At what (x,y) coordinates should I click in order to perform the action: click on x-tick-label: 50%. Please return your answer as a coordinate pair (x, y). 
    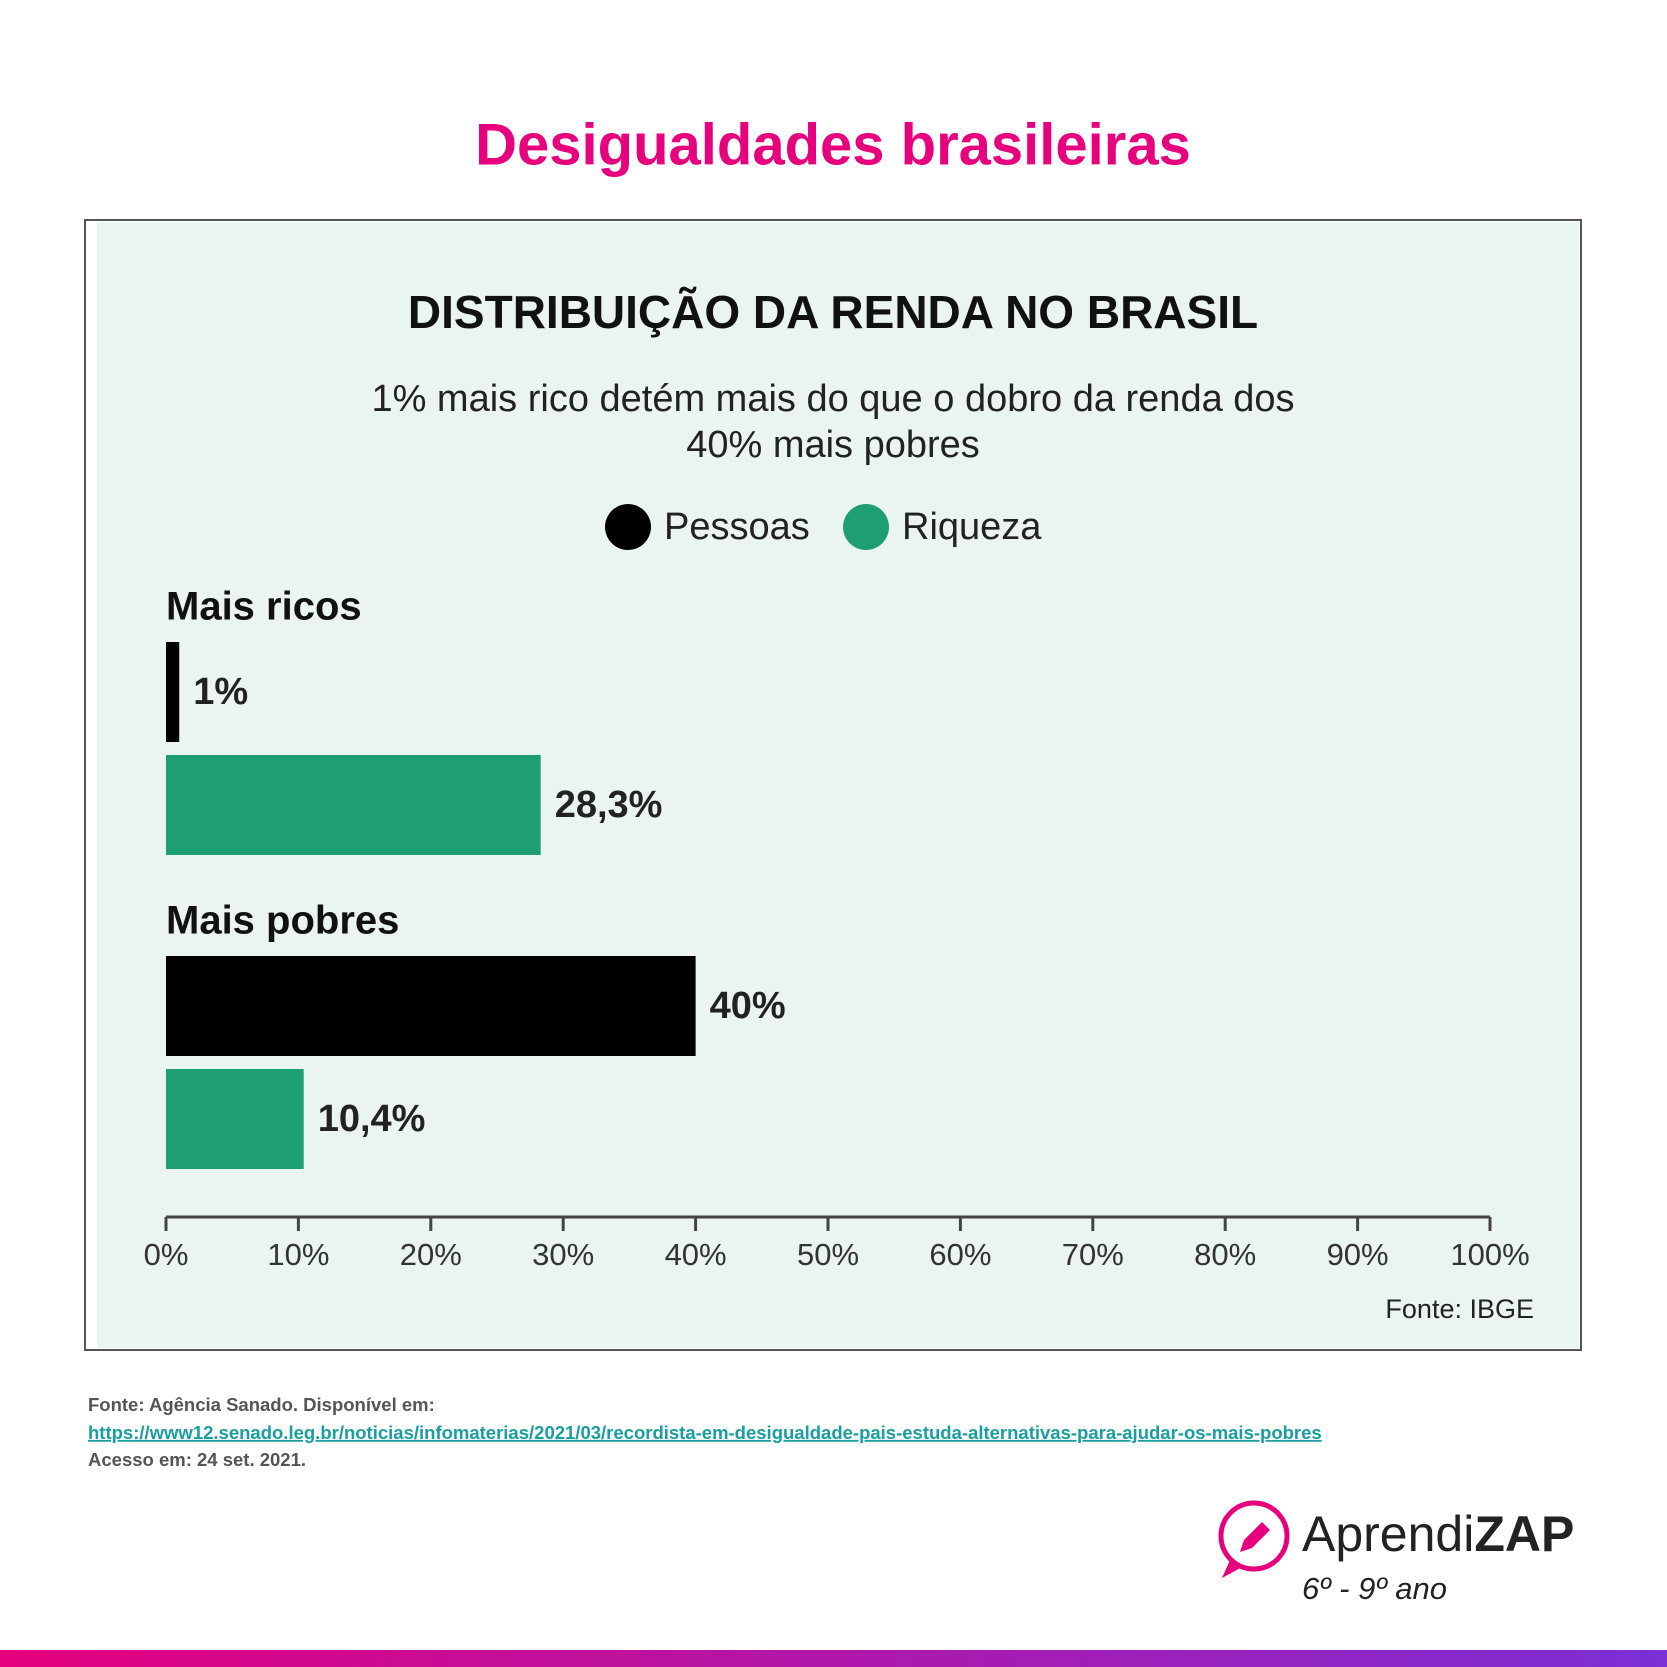
    Looking at the image, I should click on (828, 1254).